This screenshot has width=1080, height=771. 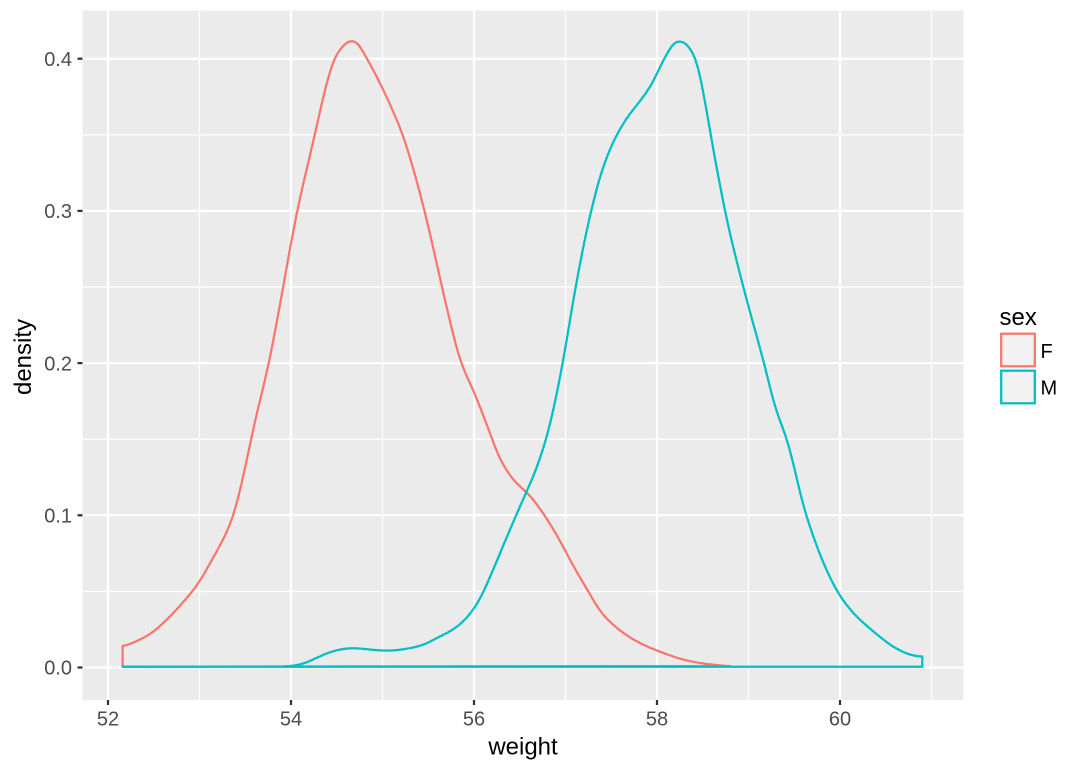 What do you see at coordinates (58, 212) in the screenshot?
I see `svg-text: 0.3` at bounding box center [58, 212].